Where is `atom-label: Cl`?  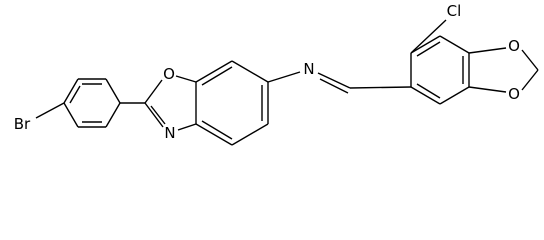 atom-label: Cl is located at coordinates (454, 11).